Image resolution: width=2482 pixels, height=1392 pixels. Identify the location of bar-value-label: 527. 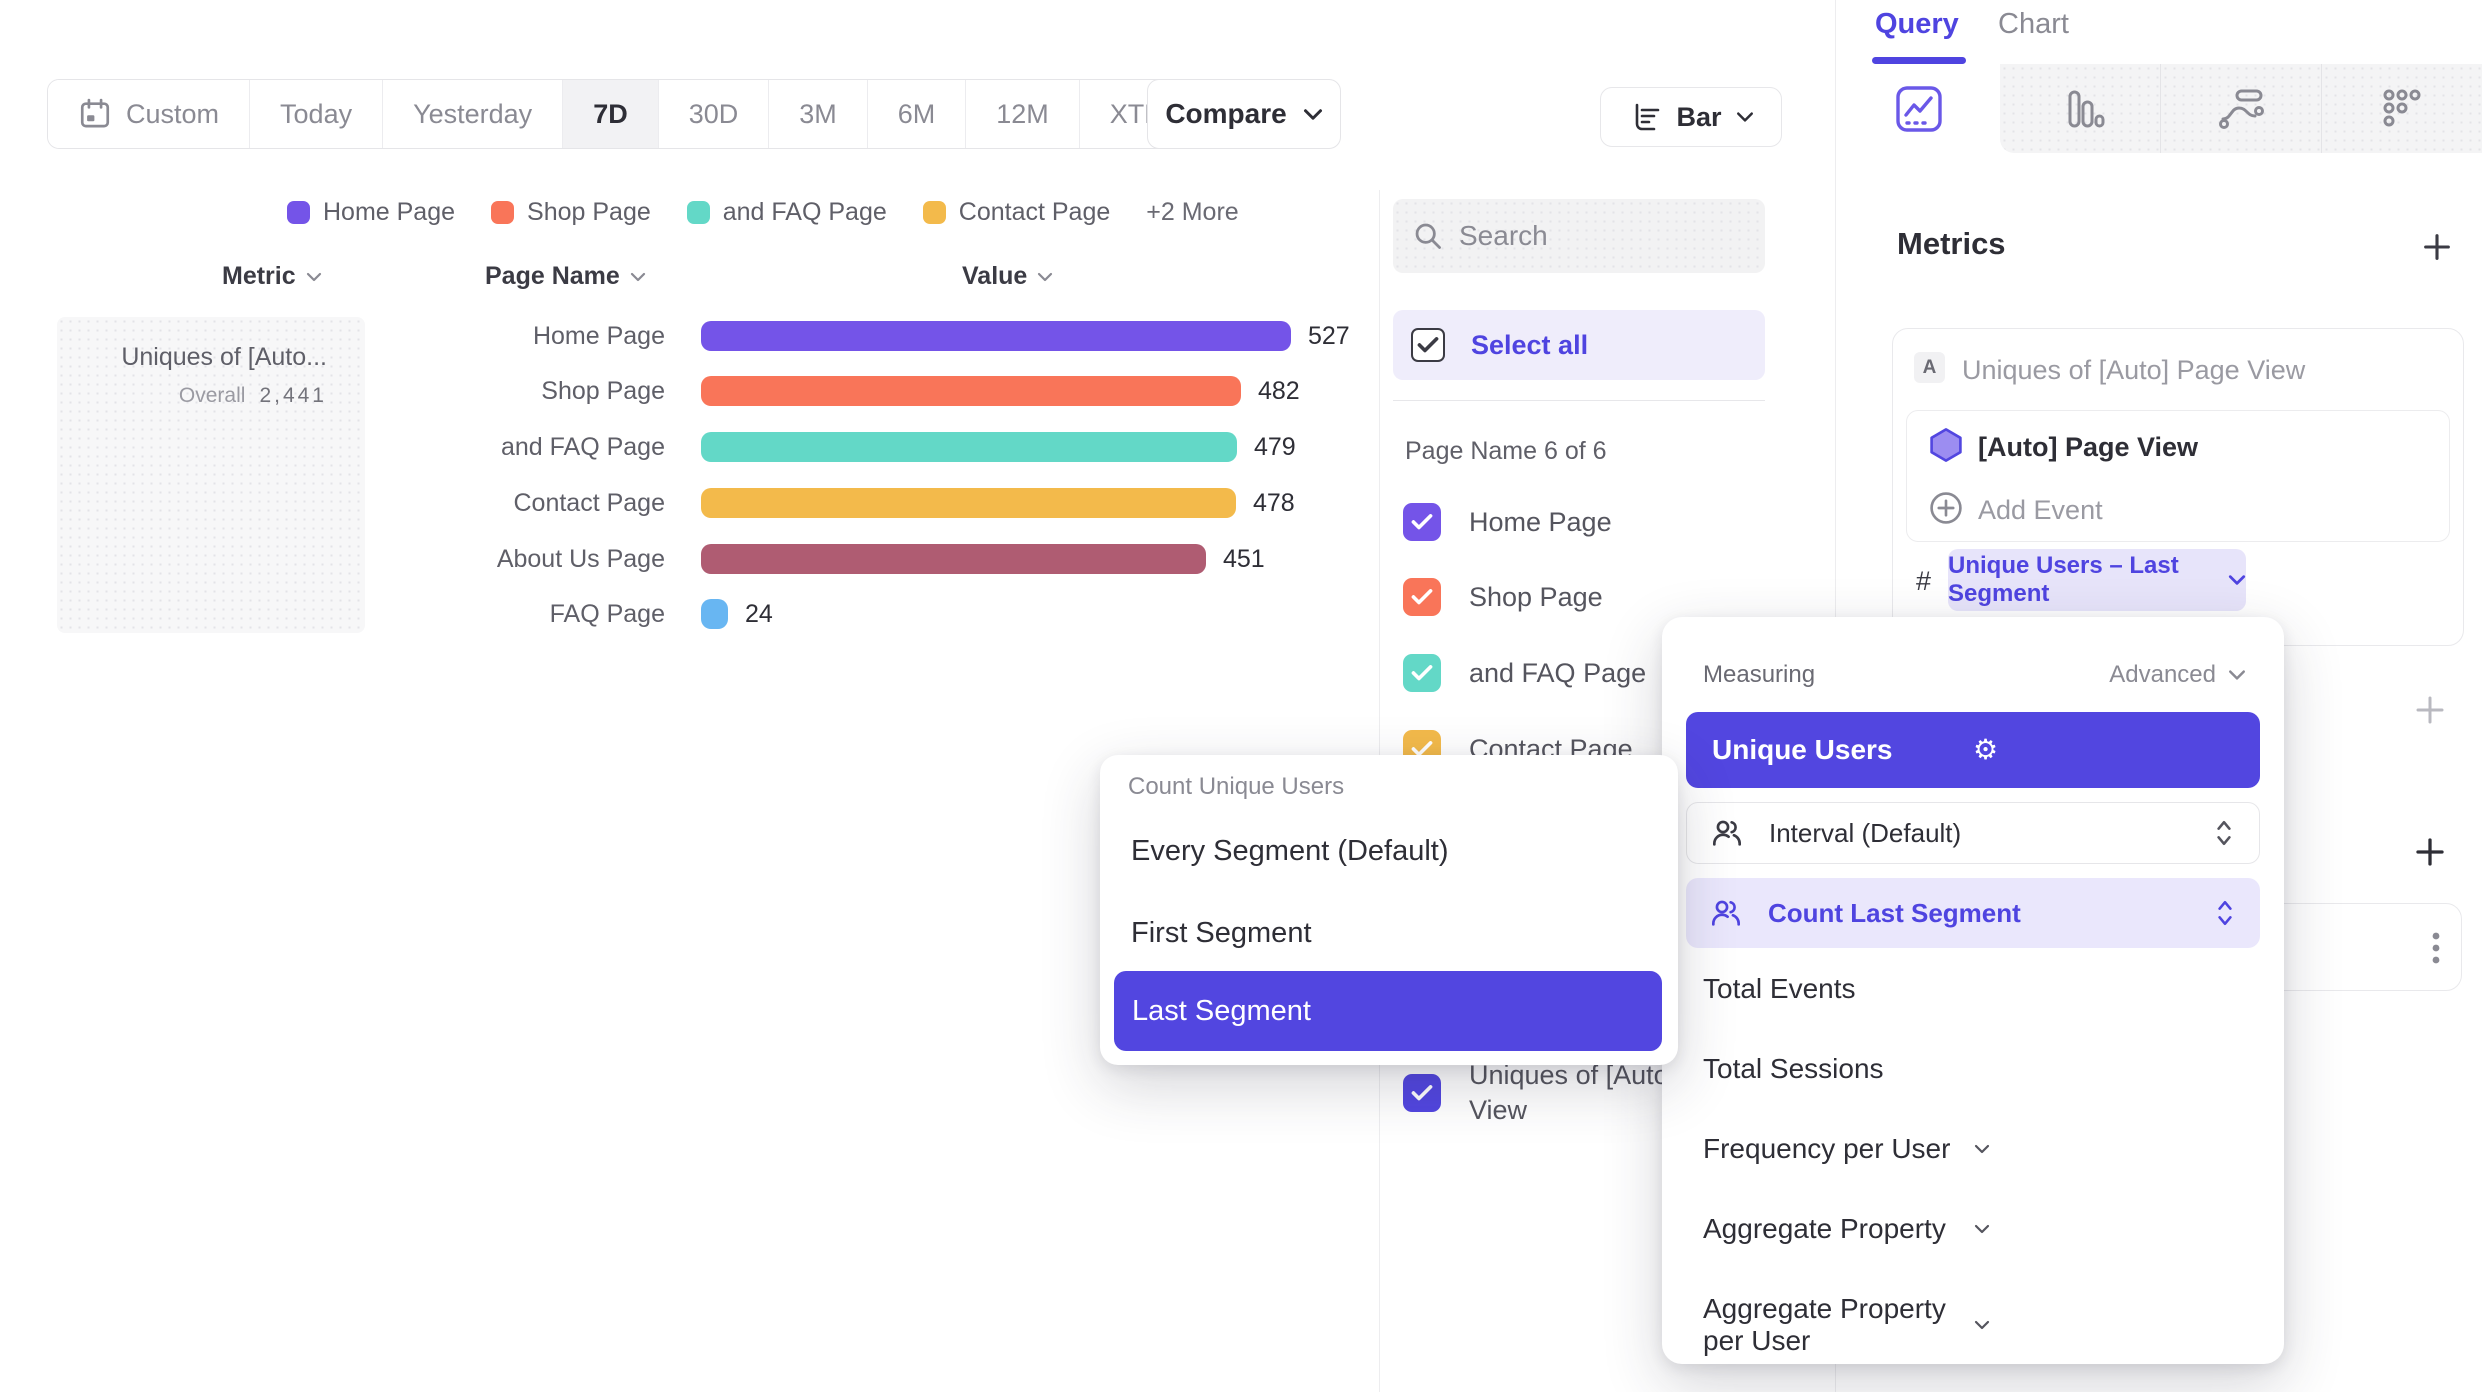
(1329, 336).